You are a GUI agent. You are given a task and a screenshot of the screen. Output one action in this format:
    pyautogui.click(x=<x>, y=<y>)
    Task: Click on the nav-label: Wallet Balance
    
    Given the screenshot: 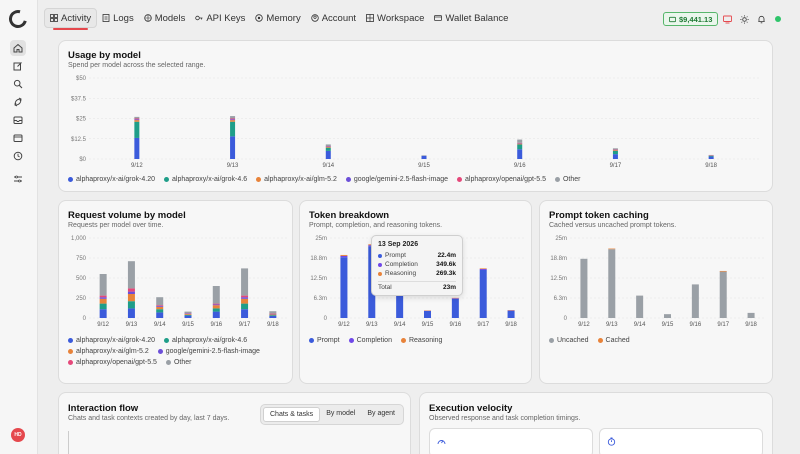 What is the action you would take?
    pyautogui.click(x=477, y=18)
    